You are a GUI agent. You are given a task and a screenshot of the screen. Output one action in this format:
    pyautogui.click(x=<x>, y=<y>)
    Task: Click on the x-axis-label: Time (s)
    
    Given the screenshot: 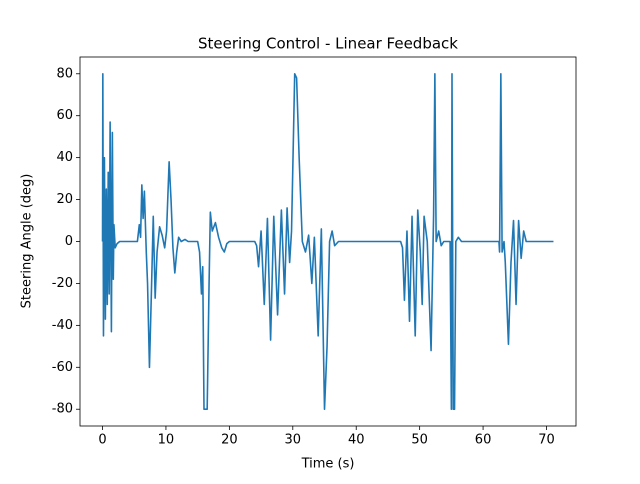 What is the action you would take?
    pyautogui.click(x=328, y=464)
    